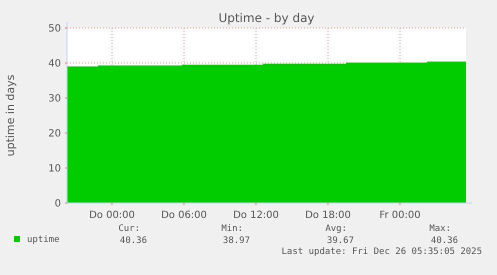  What do you see at coordinates (184, 215) in the screenshot?
I see `x-tick-label: Do 06:00` at bounding box center [184, 215].